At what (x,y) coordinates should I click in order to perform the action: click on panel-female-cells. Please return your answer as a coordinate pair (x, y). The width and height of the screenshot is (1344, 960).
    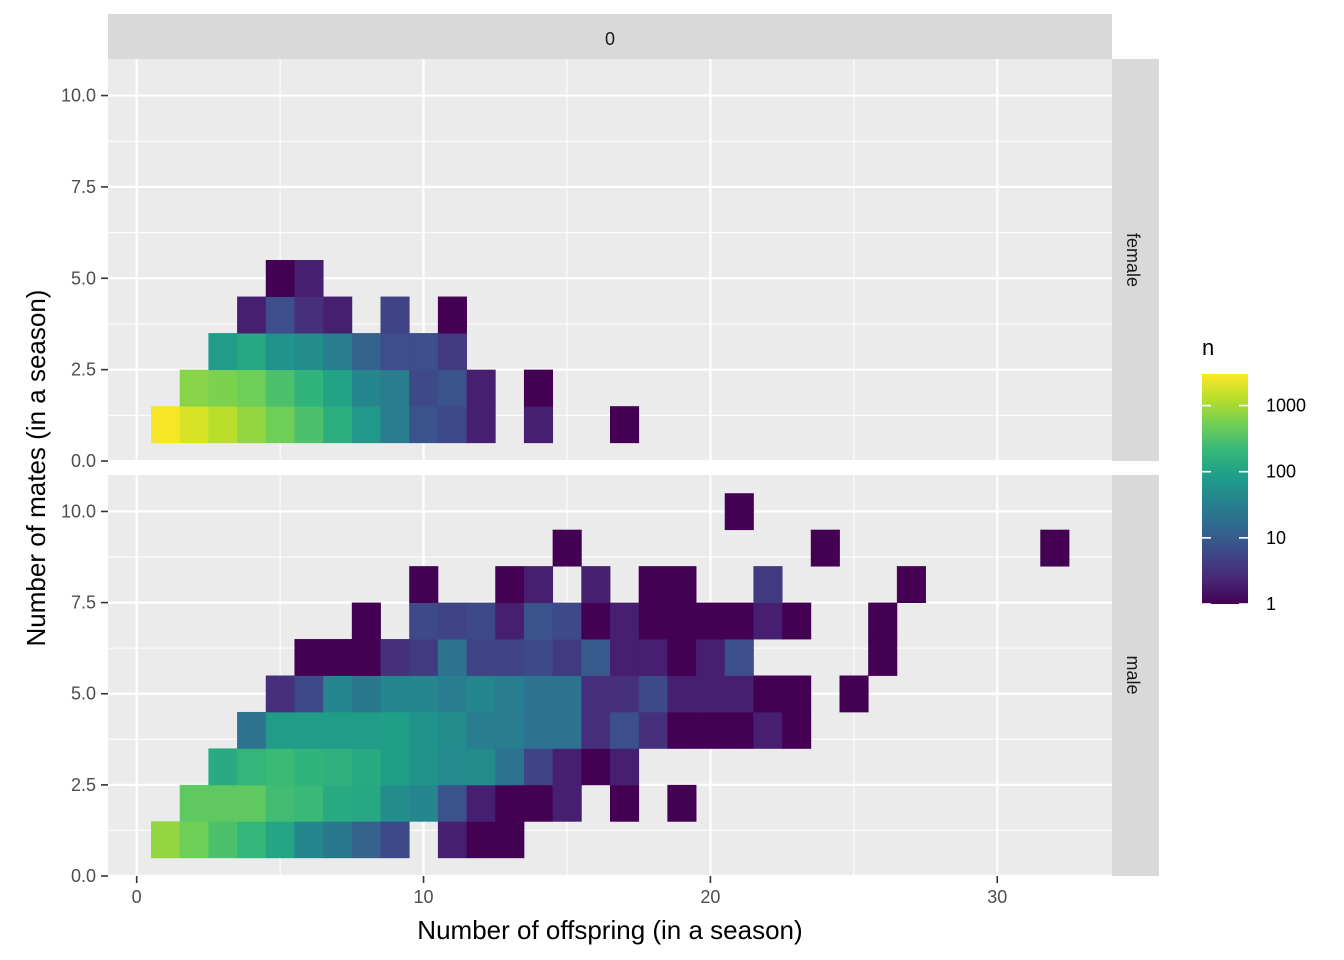
    Looking at the image, I should click on (395, 352).